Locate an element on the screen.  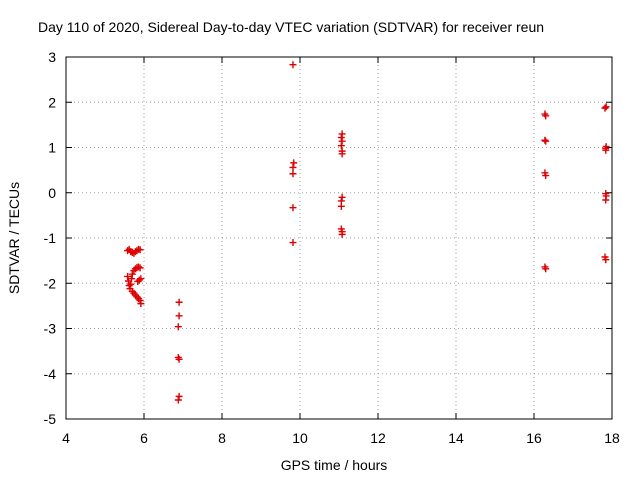
y-tick-label: -2 is located at coordinates (50, 283).